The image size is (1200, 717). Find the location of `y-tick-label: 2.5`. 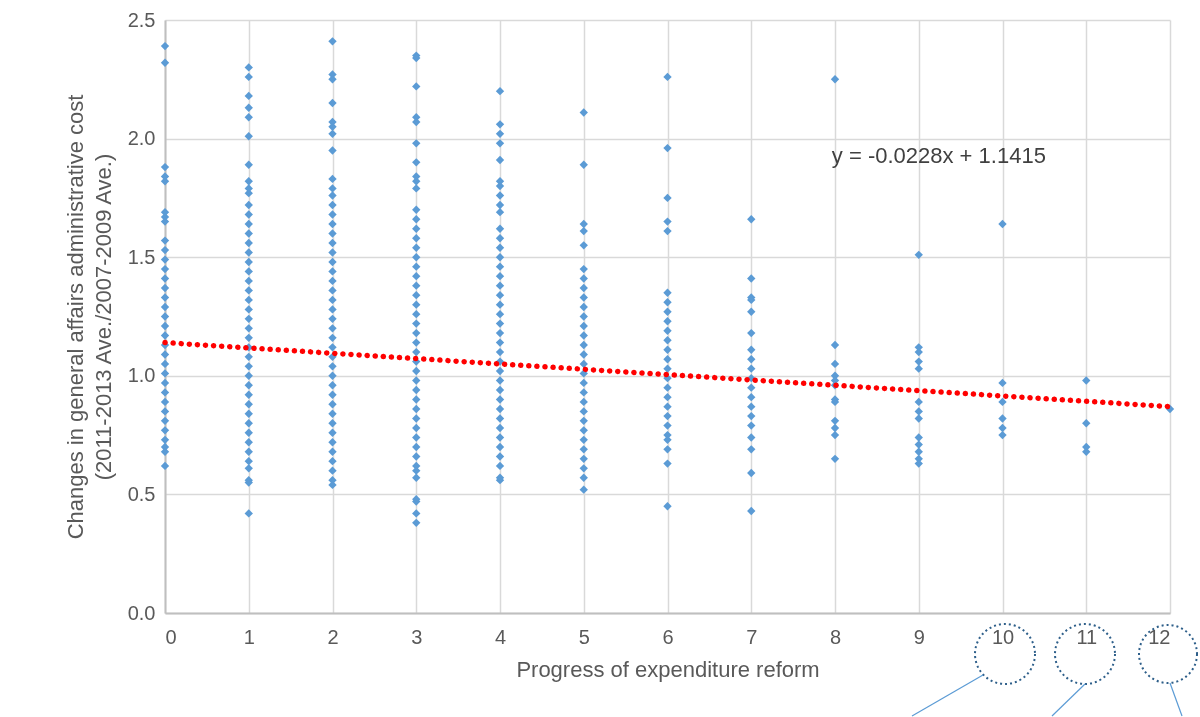

y-tick-label: 2.5 is located at coordinates (141, 19).